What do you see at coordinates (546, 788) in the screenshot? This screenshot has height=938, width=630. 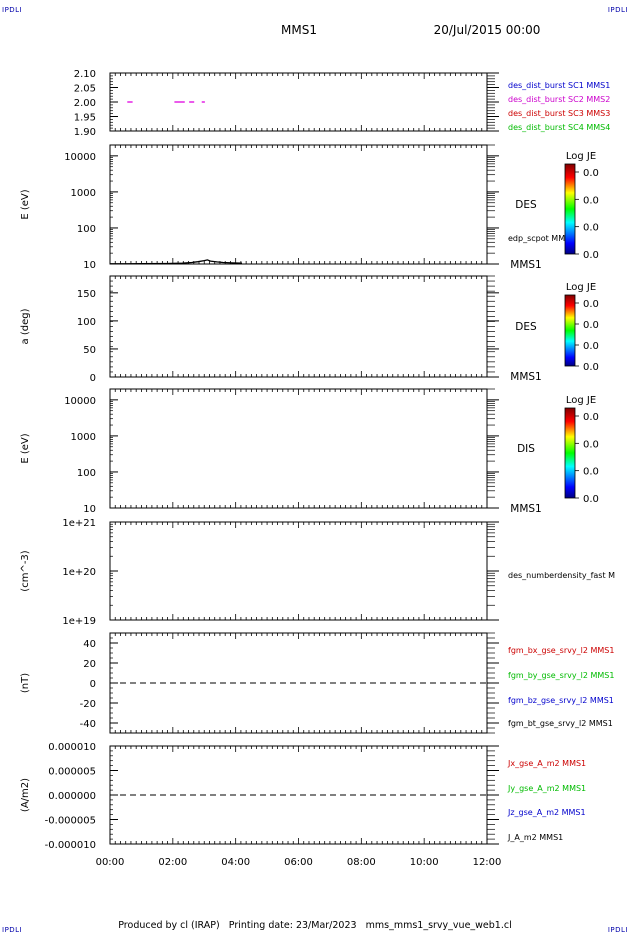 I see `legend-entry: Jy_gse_A_m2 MMS1` at bounding box center [546, 788].